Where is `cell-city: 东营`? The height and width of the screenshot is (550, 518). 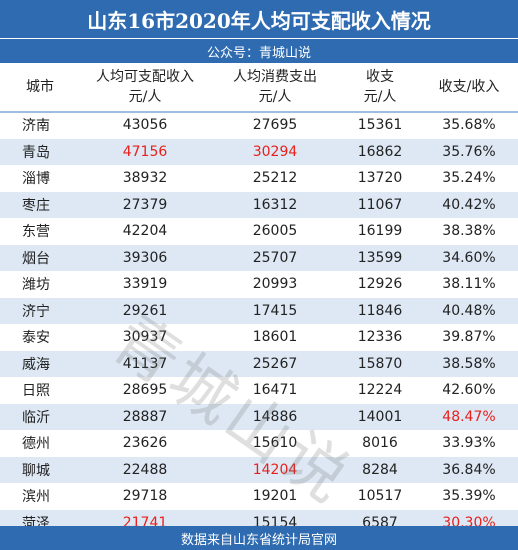 cell-city: 东营 is located at coordinates (36, 232).